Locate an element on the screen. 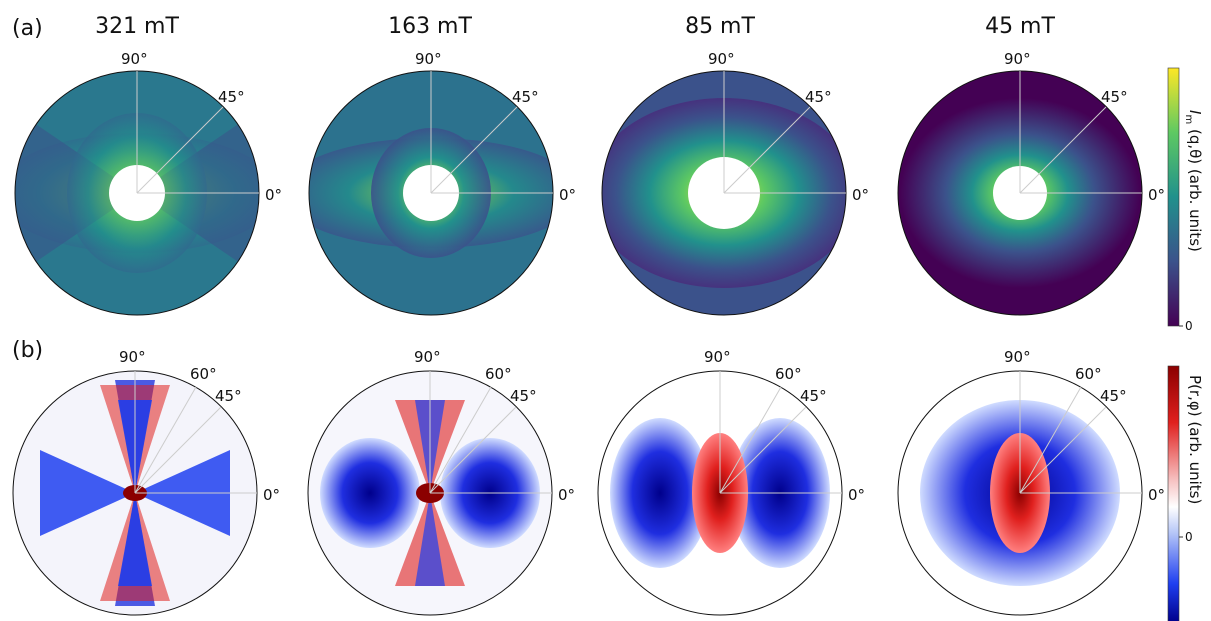  field-label-2: 163 mT is located at coordinates (430, 26).